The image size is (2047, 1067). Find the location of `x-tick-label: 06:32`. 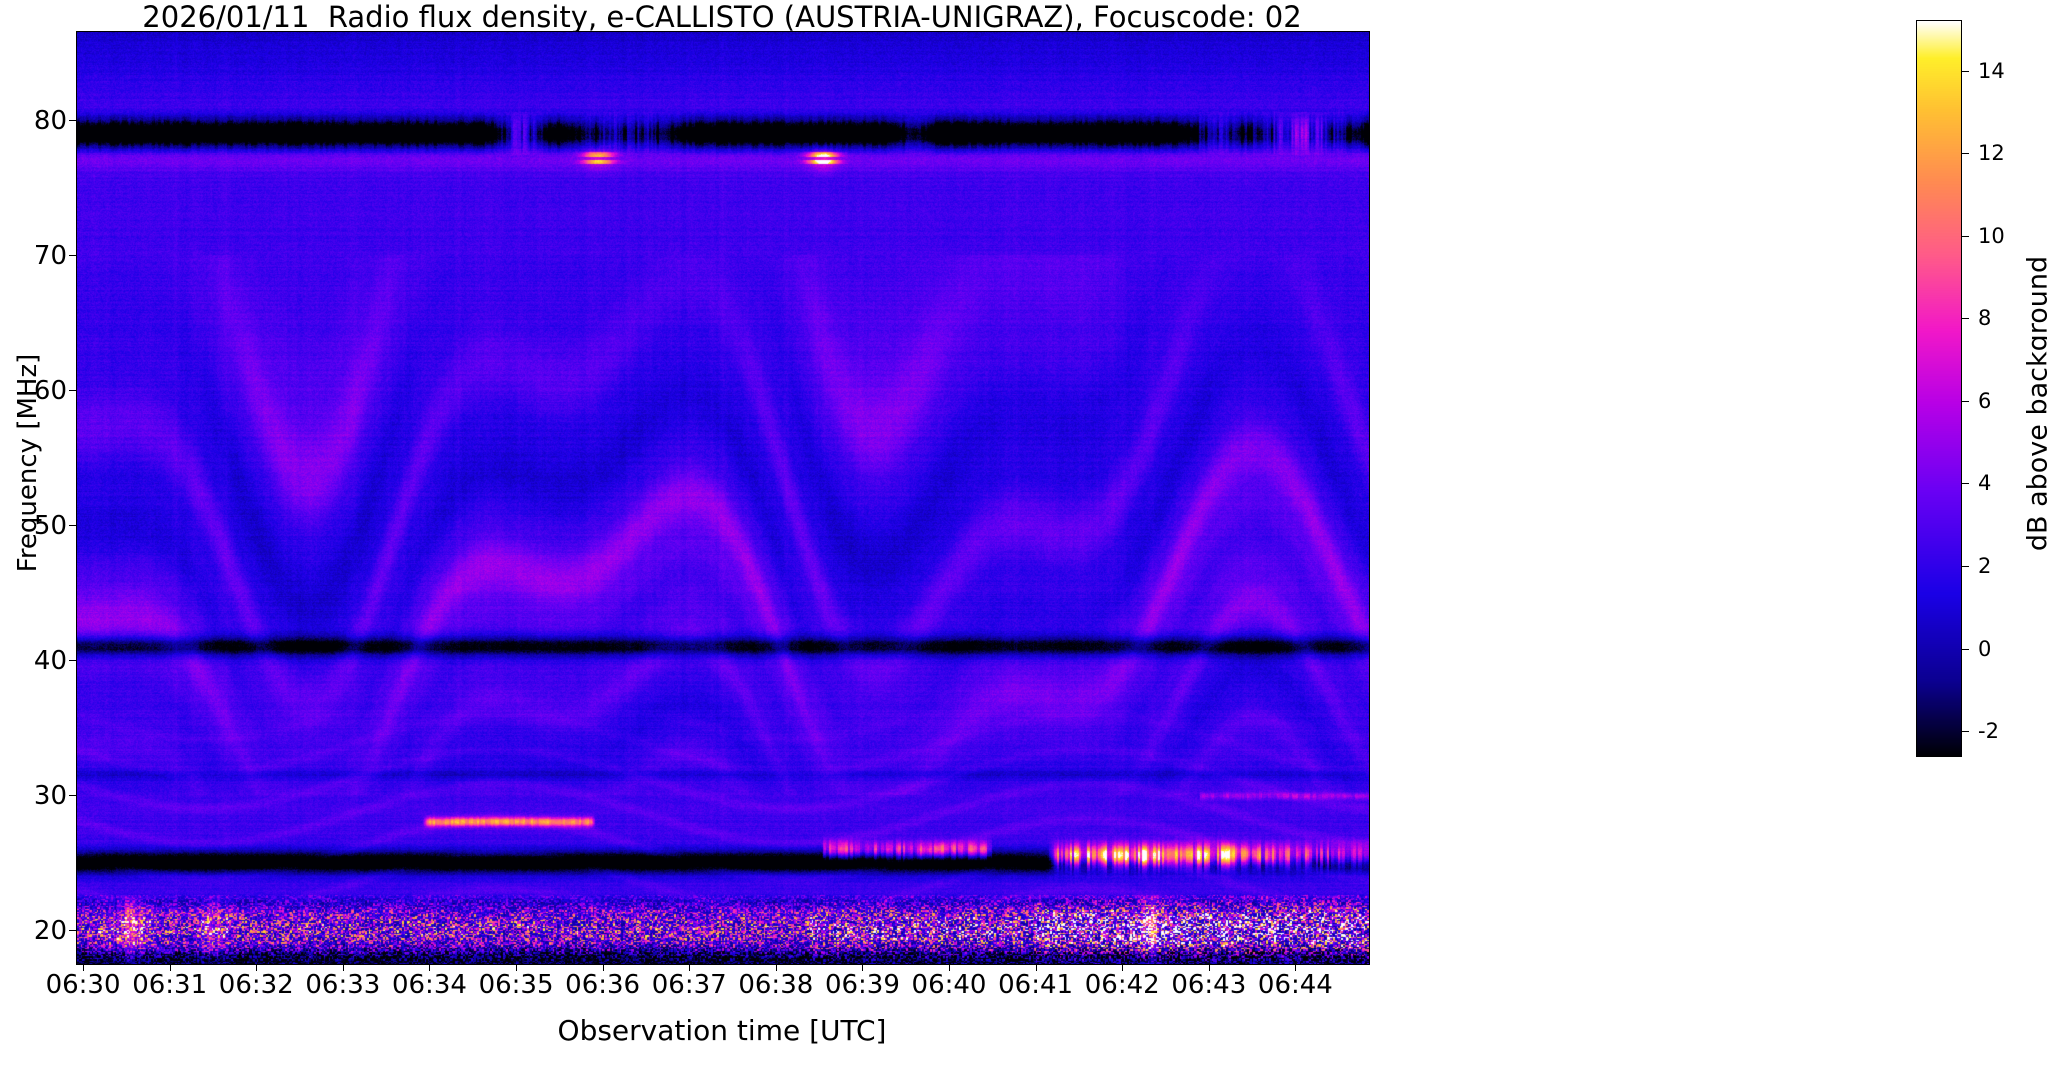

x-tick-label: 06:32 is located at coordinates (256, 985).